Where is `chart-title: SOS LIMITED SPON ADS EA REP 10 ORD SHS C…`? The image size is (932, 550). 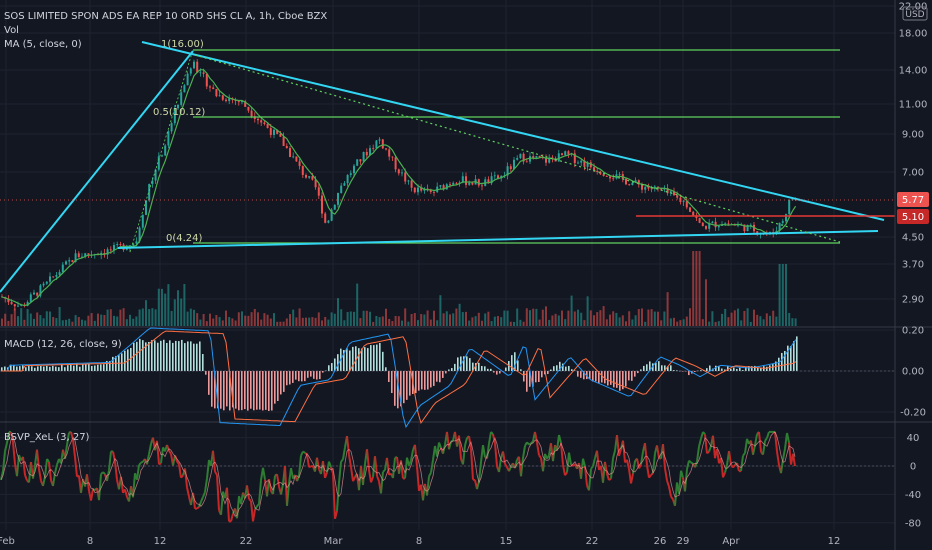
chart-title: SOS LIMITED SPON ADS EA REP 10 ORD SHS C… is located at coordinates (165, 16).